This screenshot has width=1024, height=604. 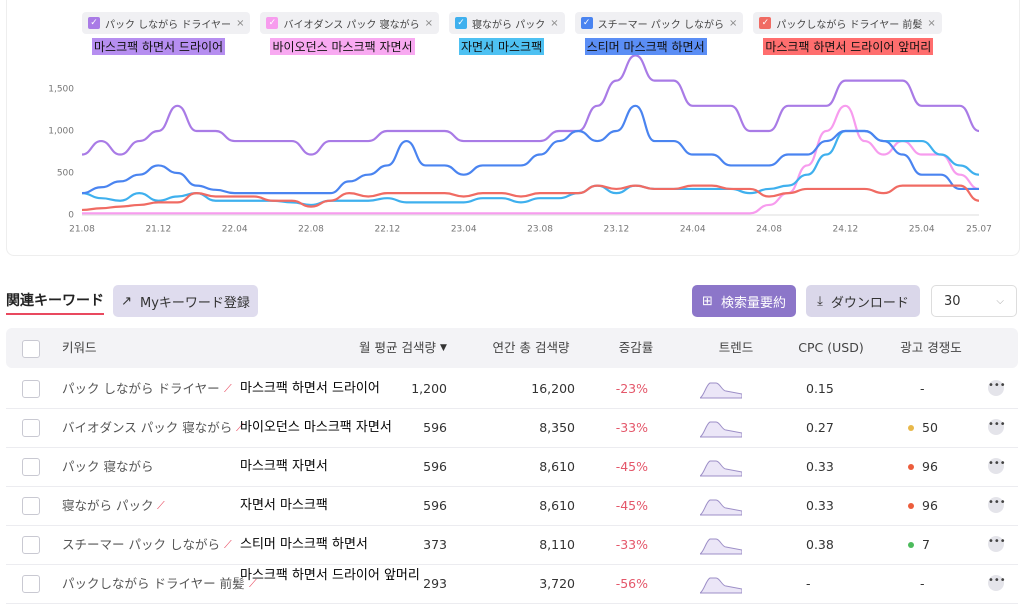 What do you see at coordinates (848, 46) in the screenshot?
I see `annotation: 마스크팩 하면서 드라이어 앞머리` at bounding box center [848, 46].